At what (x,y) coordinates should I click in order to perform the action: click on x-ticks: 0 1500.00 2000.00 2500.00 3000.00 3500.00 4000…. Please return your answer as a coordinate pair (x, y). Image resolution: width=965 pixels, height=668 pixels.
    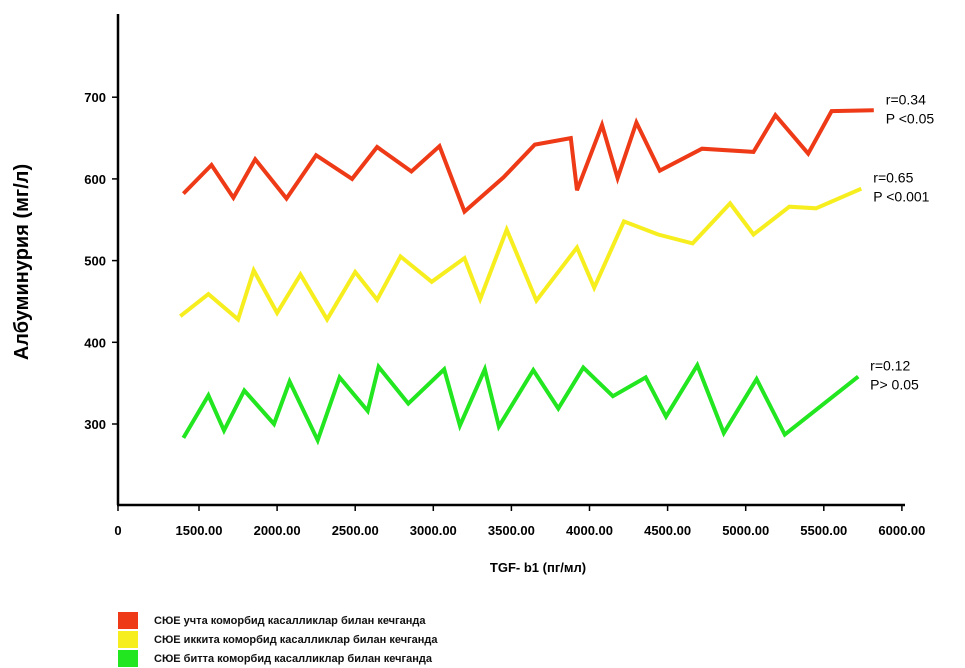
    Looking at the image, I should click on (519, 521).